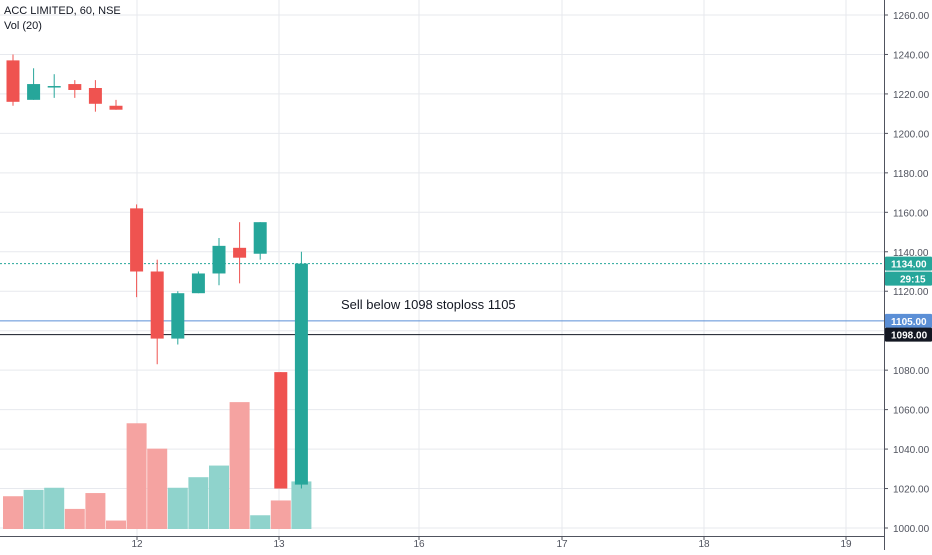 This screenshot has height=555, width=932. Describe the element at coordinates (911, 134) in the screenshot. I see `price-tick-label: 1200.00` at that location.